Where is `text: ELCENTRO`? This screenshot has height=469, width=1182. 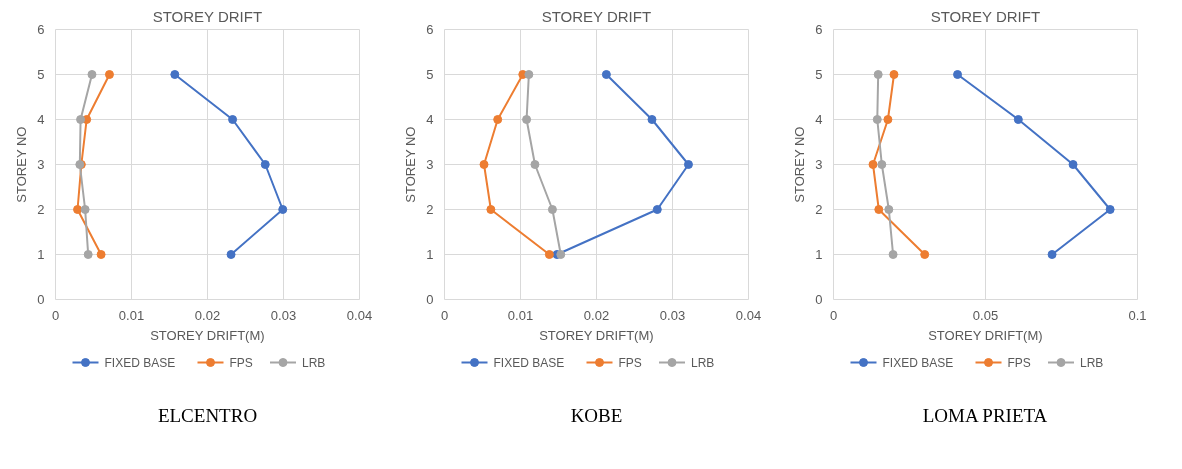 text: ELCENTRO is located at coordinates (207, 416).